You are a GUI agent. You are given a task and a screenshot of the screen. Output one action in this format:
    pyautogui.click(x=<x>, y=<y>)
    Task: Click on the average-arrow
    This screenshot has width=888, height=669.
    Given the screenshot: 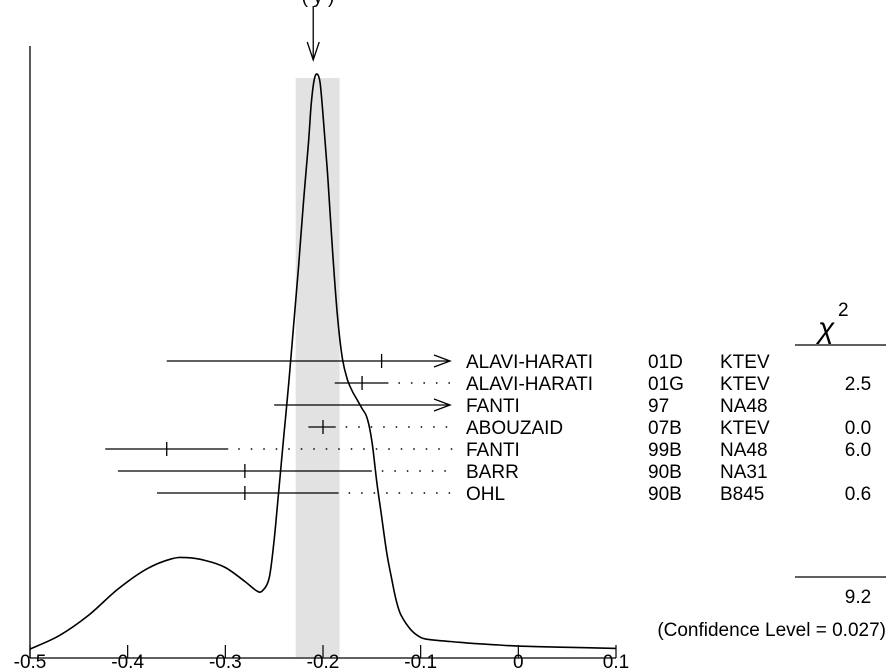 What is the action you would take?
    pyautogui.click(x=313, y=34)
    